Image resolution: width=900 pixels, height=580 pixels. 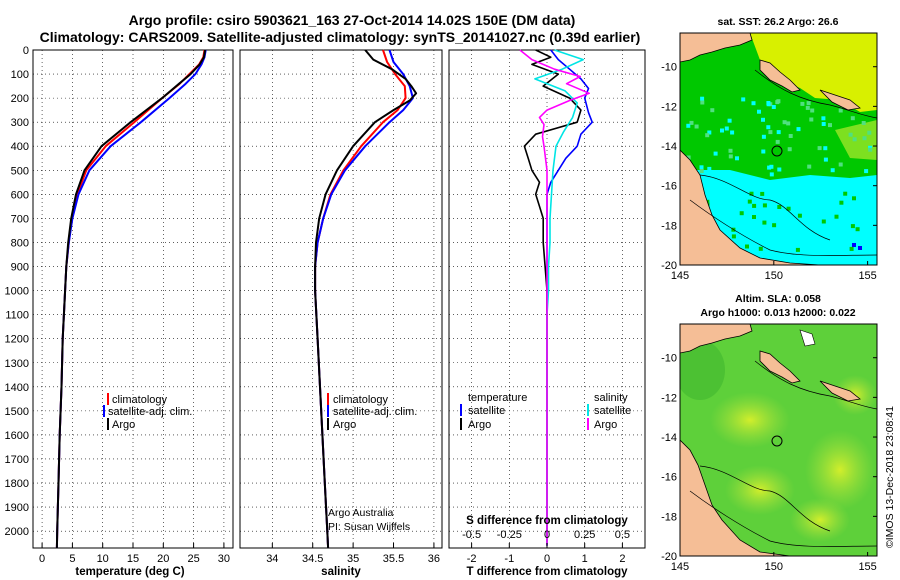 I want to click on x-tick-label: 35.5, so click(x=393, y=559).